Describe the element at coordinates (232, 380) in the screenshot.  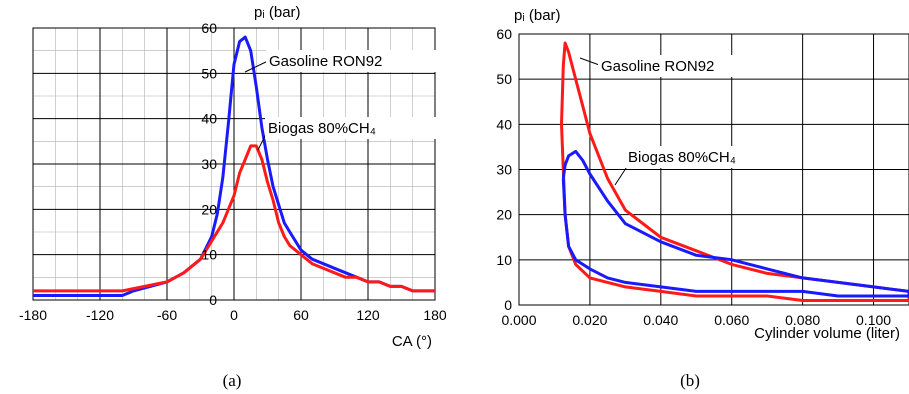
I see `panel-a-caption: (a)` at that location.